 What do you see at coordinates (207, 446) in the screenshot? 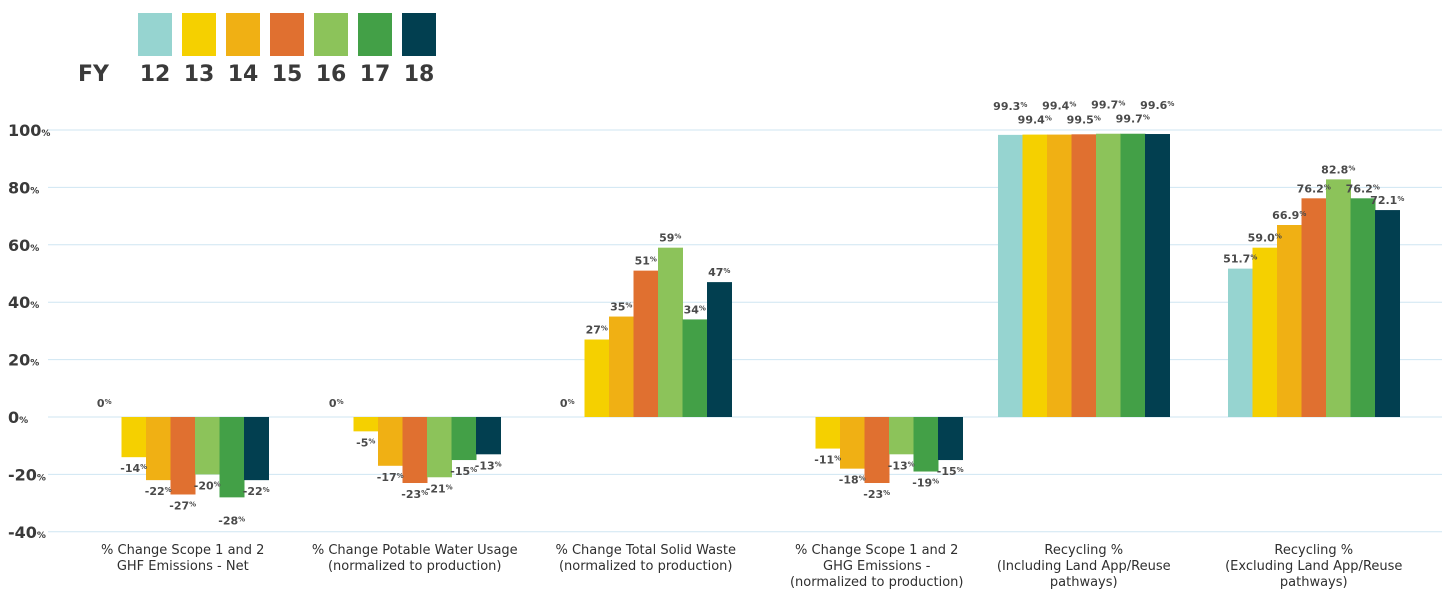
I see `bar-fy16-group1` at bounding box center [207, 446].